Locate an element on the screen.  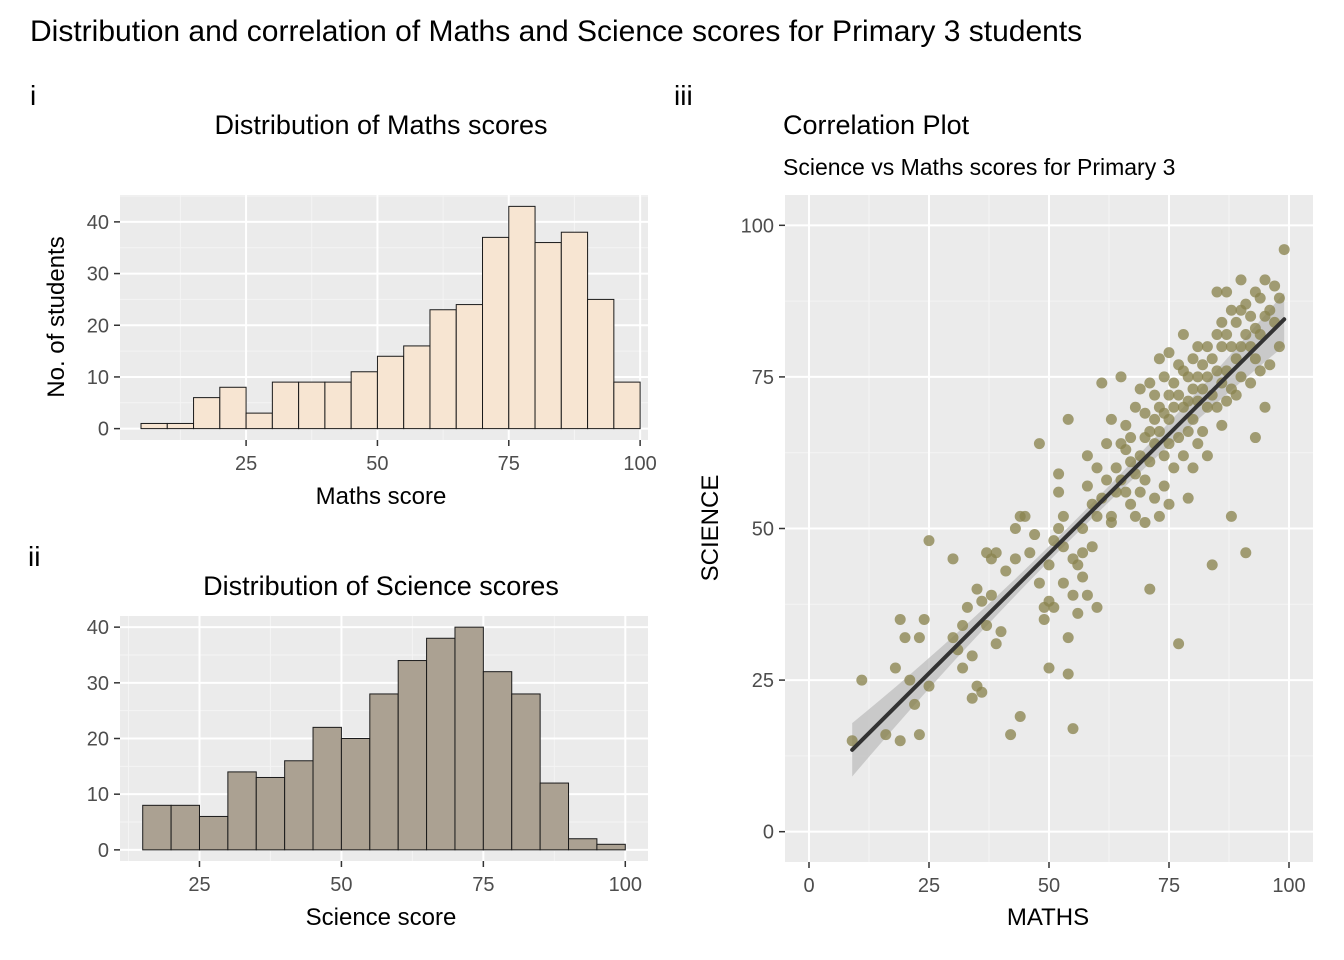
x-tick-label: 25 is located at coordinates (929, 886).